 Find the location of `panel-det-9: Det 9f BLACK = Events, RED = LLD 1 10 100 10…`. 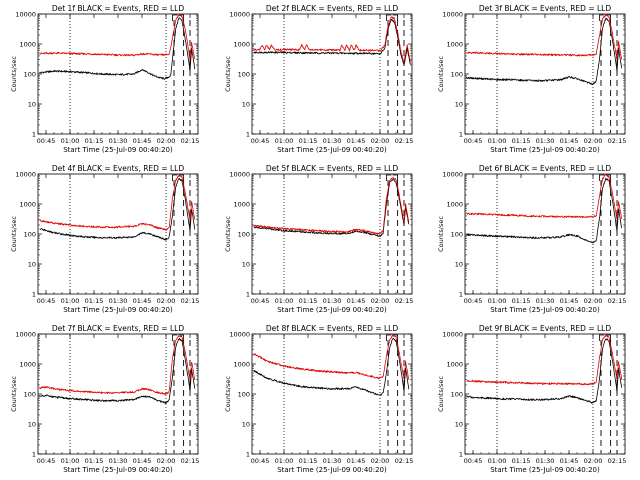

panel-det-9: Det 9f BLACK = Events, RED = LLD 1 10 100 10… is located at coordinates (531, 399).